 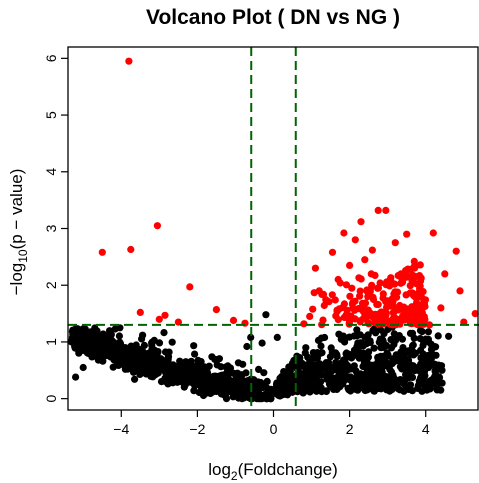 What do you see at coordinates (51, 399) in the screenshot?
I see `y-tick-label: 0` at bounding box center [51, 399].